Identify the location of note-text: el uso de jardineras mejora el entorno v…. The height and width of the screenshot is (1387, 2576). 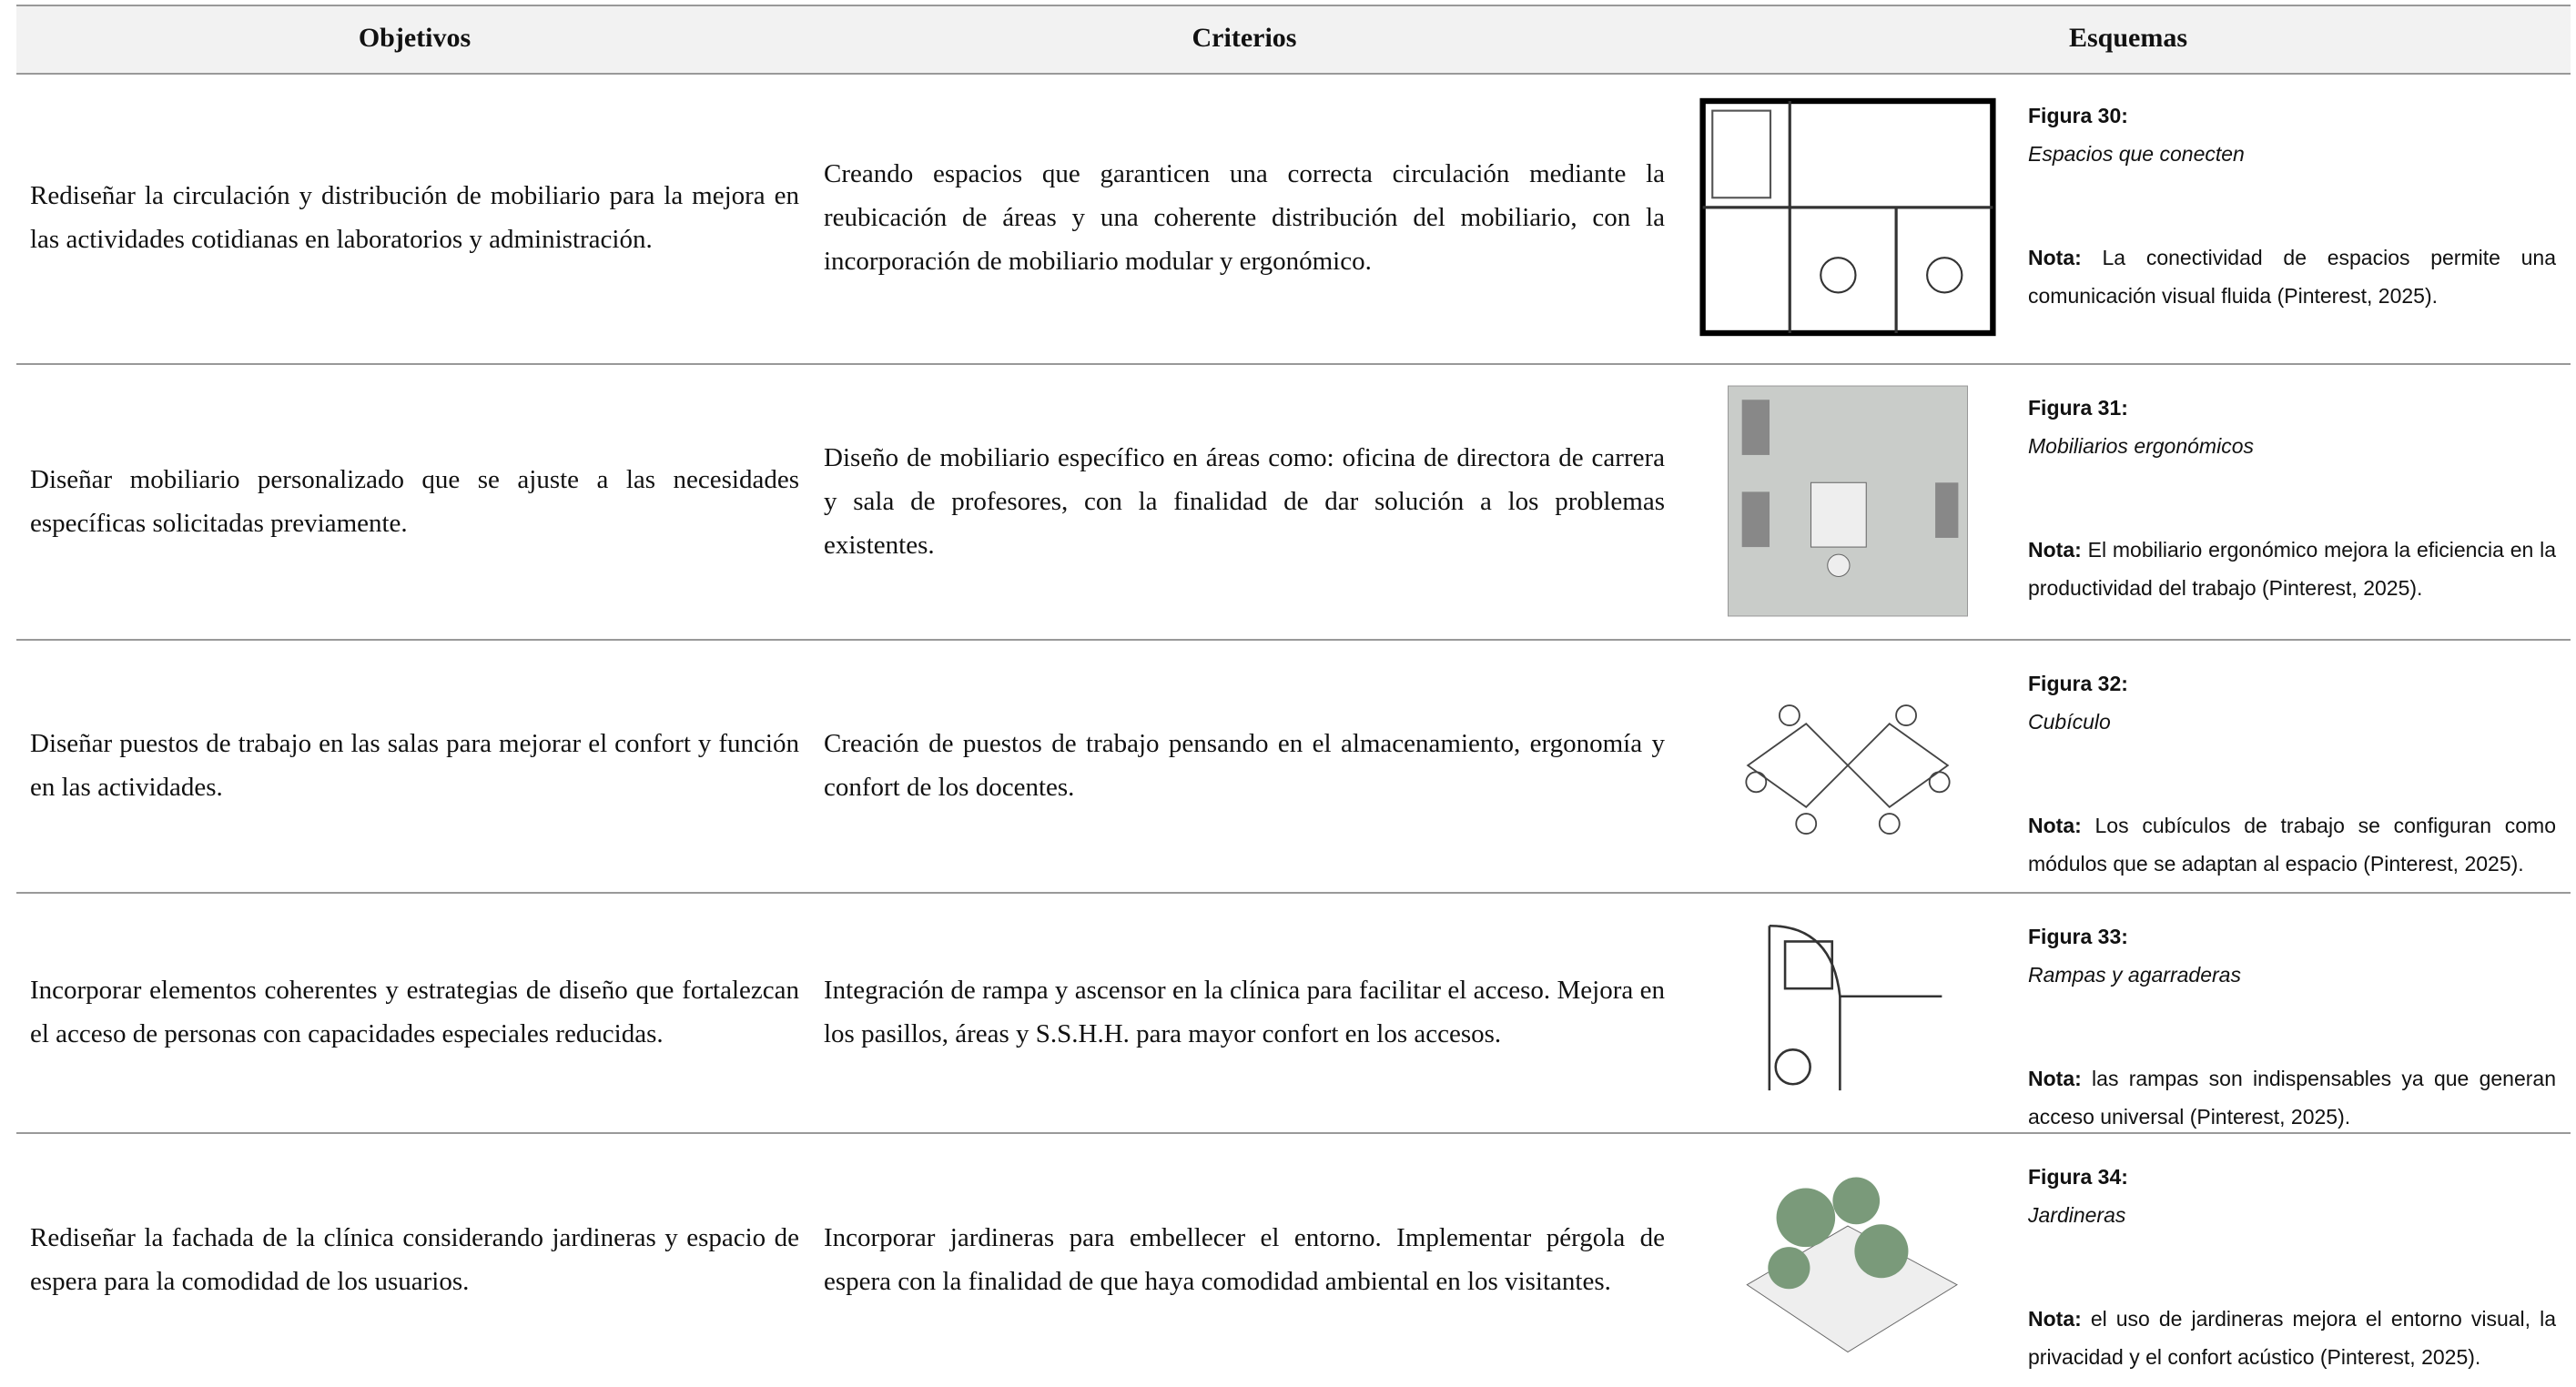
(2292, 1338).